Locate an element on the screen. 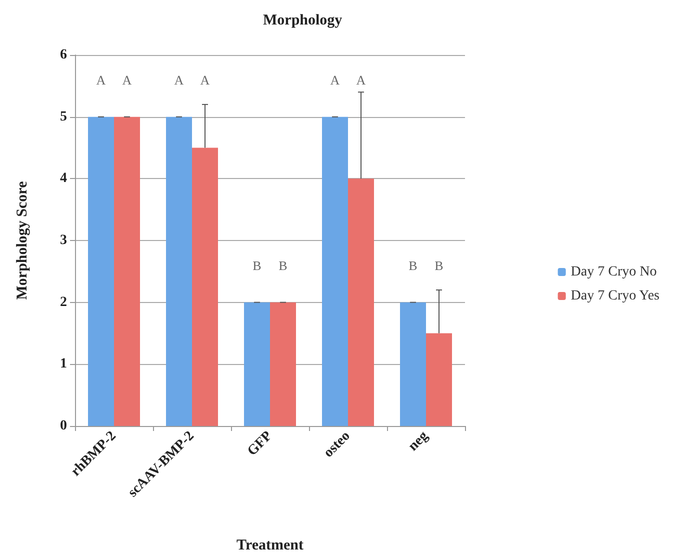 The height and width of the screenshot is (558, 675). y-tick-label: 0 is located at coordinates (63, 426).